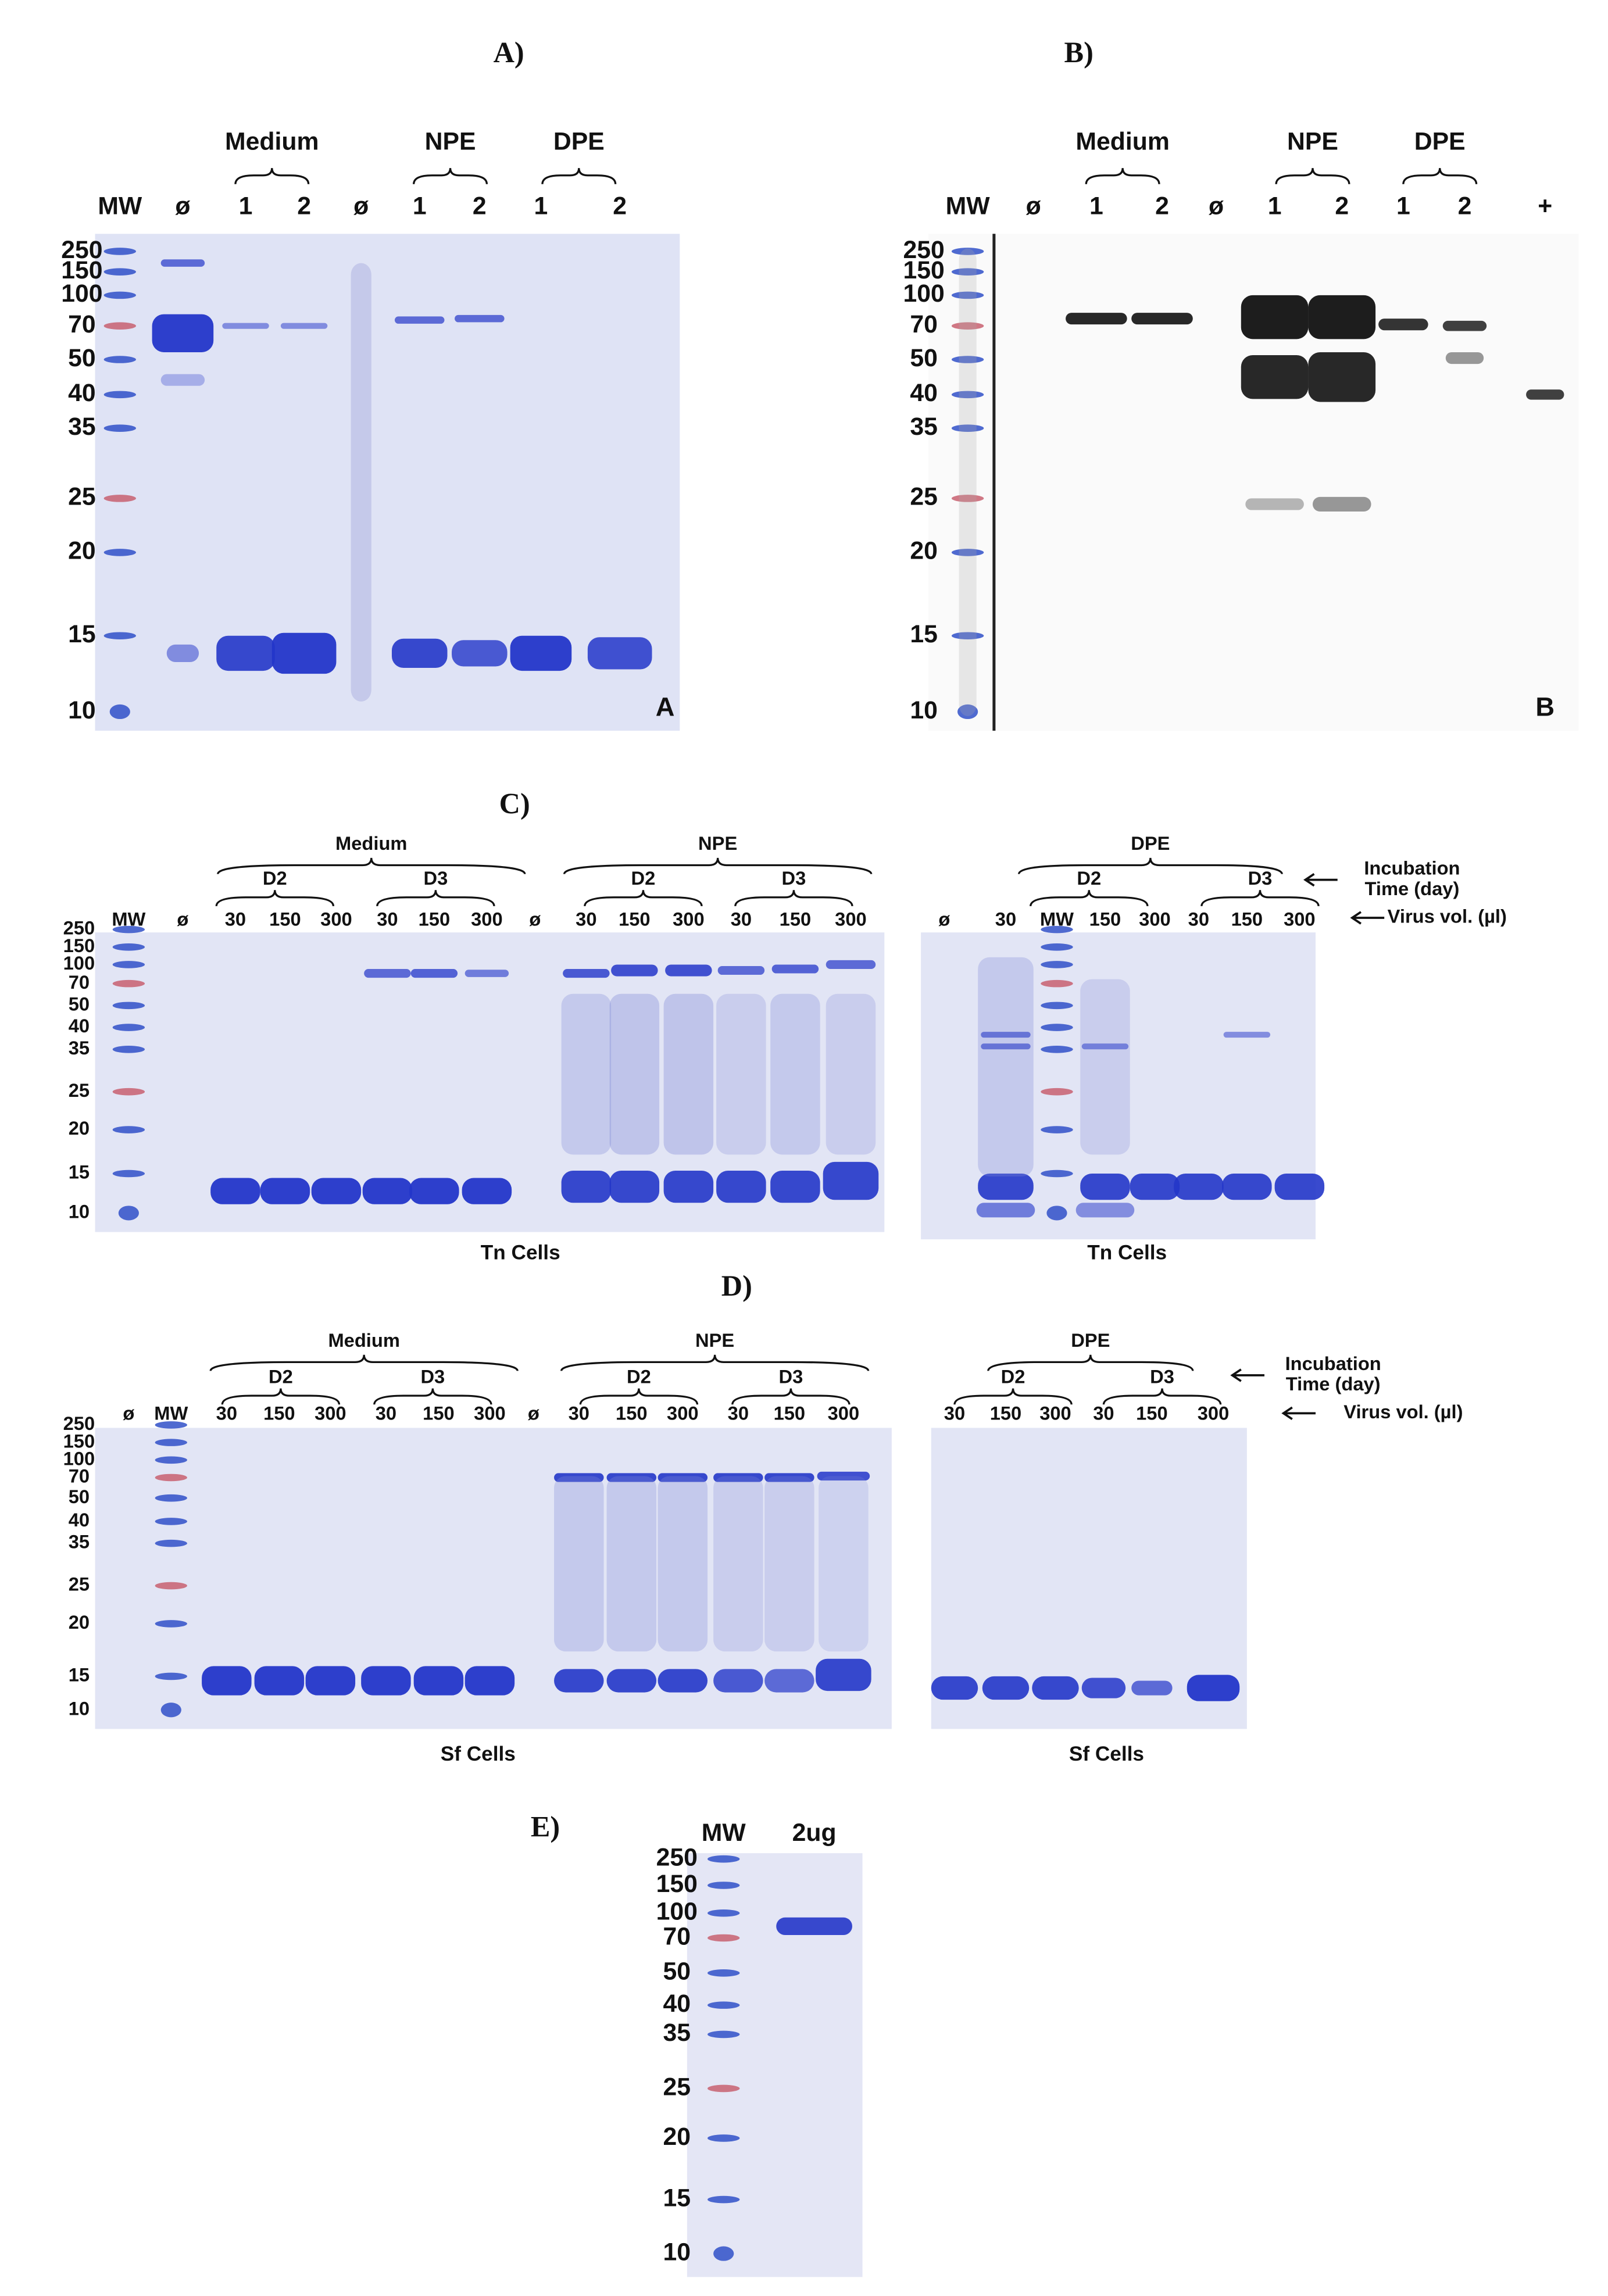  What do you see at coordinates (79, 1458) in the screenshot?
I see `marker-label: 100` at bounding box center [79, 1458].